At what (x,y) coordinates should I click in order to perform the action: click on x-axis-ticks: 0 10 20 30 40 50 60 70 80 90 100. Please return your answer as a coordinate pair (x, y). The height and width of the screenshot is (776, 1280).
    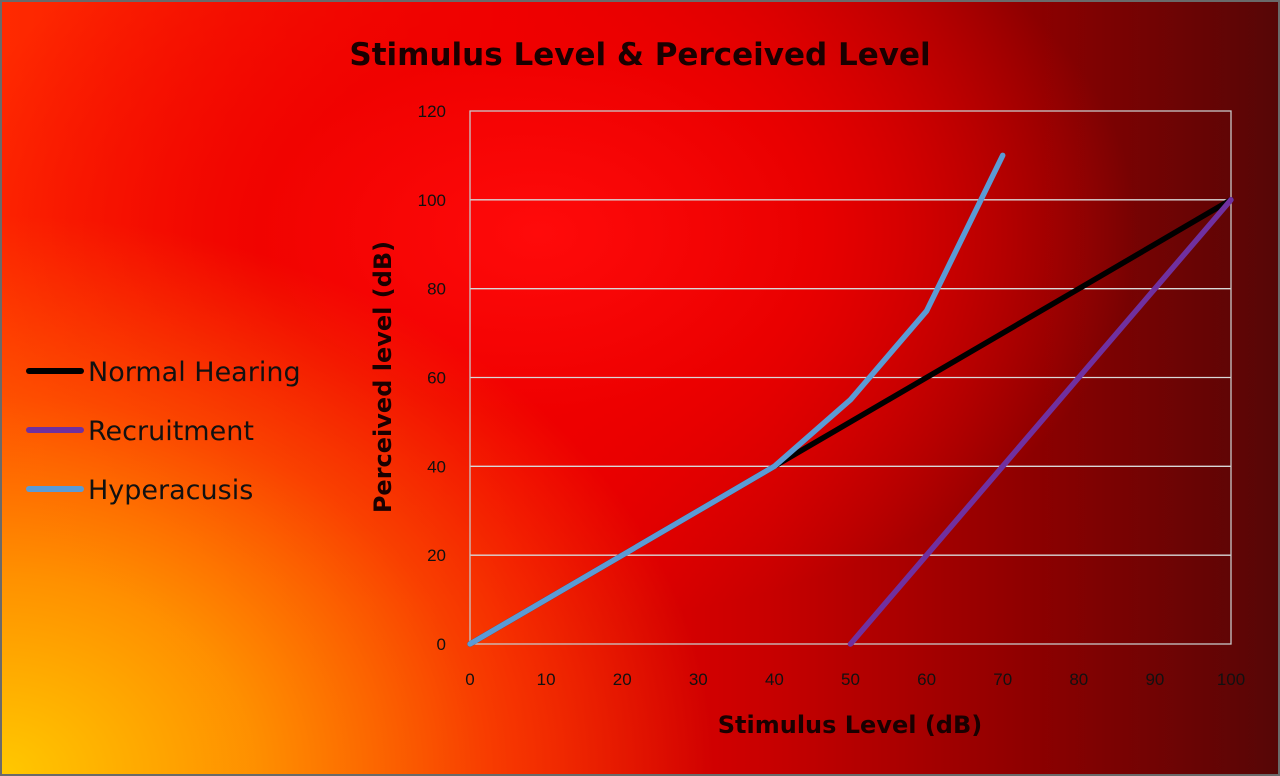
    Looking at the image, I should click on (855, 679).